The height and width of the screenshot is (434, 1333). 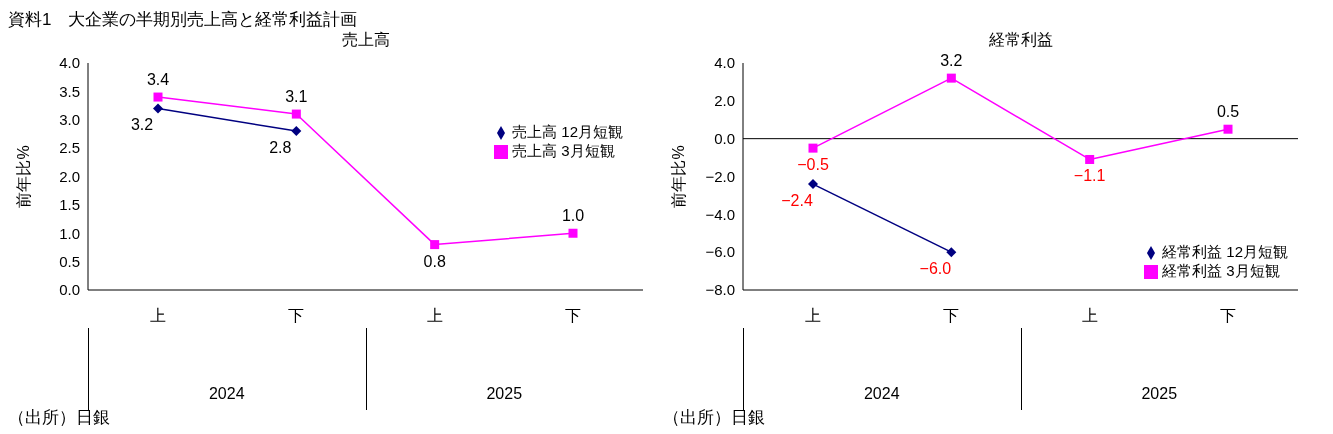 I want to click on legend-label: 経常利益 12月短観, so click(x=1225, y=251).